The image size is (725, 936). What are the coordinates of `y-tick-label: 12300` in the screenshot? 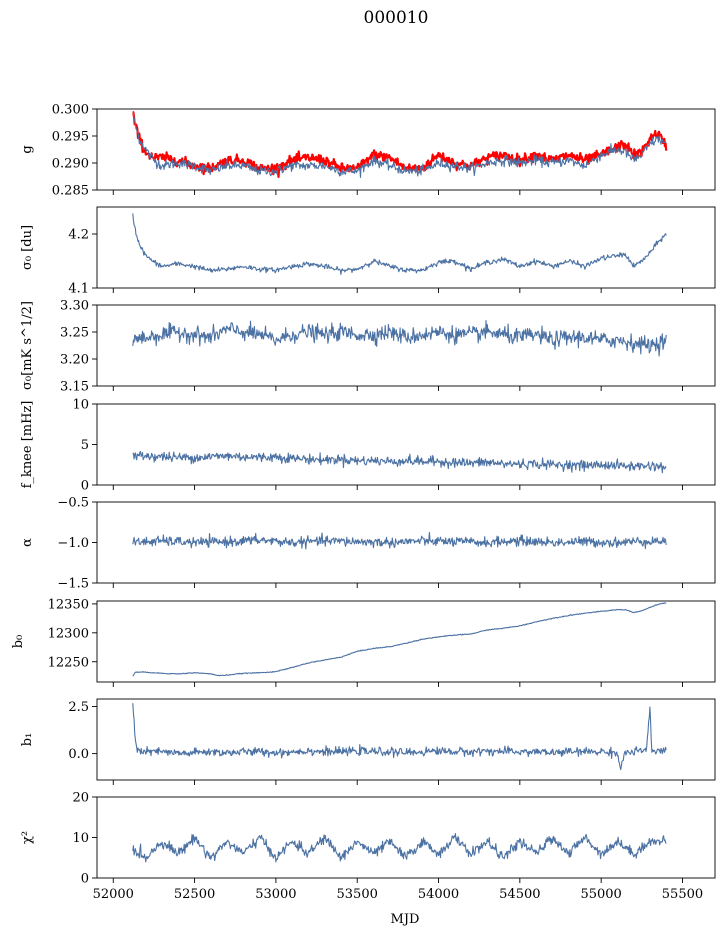 It's located at (68, 633).